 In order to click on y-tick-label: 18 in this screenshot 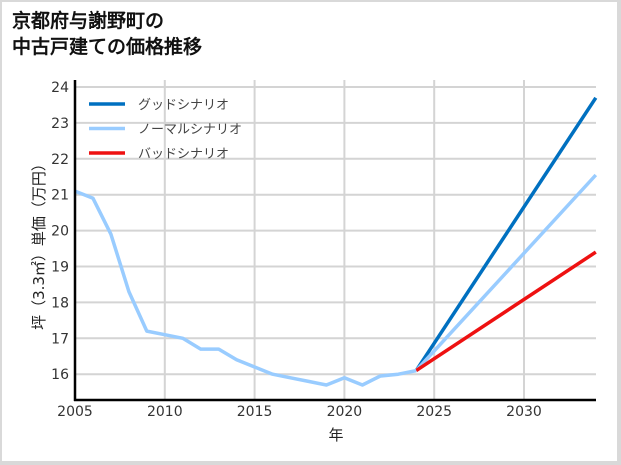, I will do `click(60, 303)`.